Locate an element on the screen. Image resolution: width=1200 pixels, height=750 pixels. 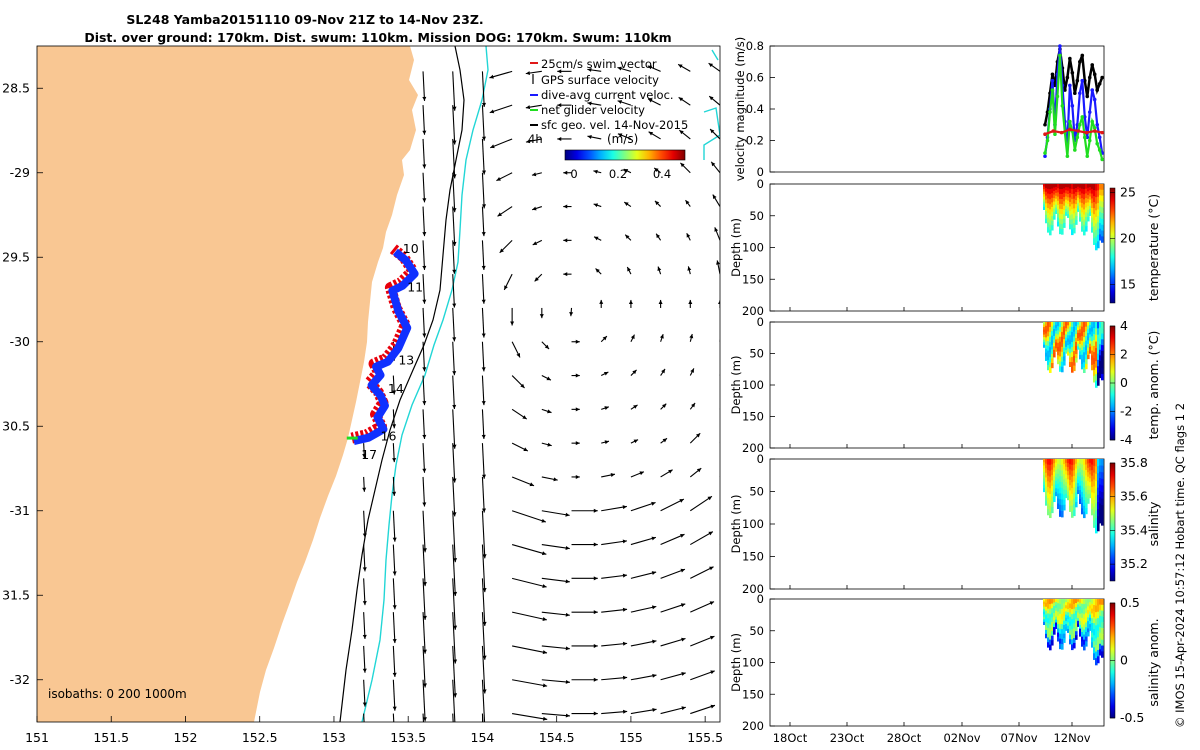
map-x-axis: 151 151.5 152 152.5 153 153.5 154 154.5 155 155.5 is located at coordinates (374, 730).